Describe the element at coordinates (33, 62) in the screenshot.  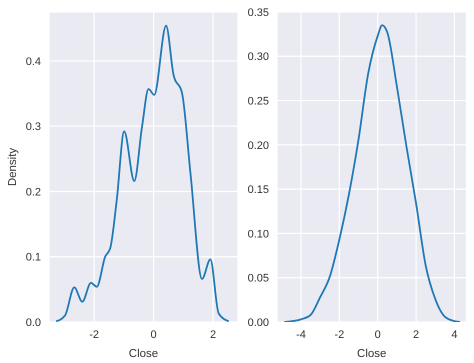
I see `y-tick-label: 0.4` at that location.